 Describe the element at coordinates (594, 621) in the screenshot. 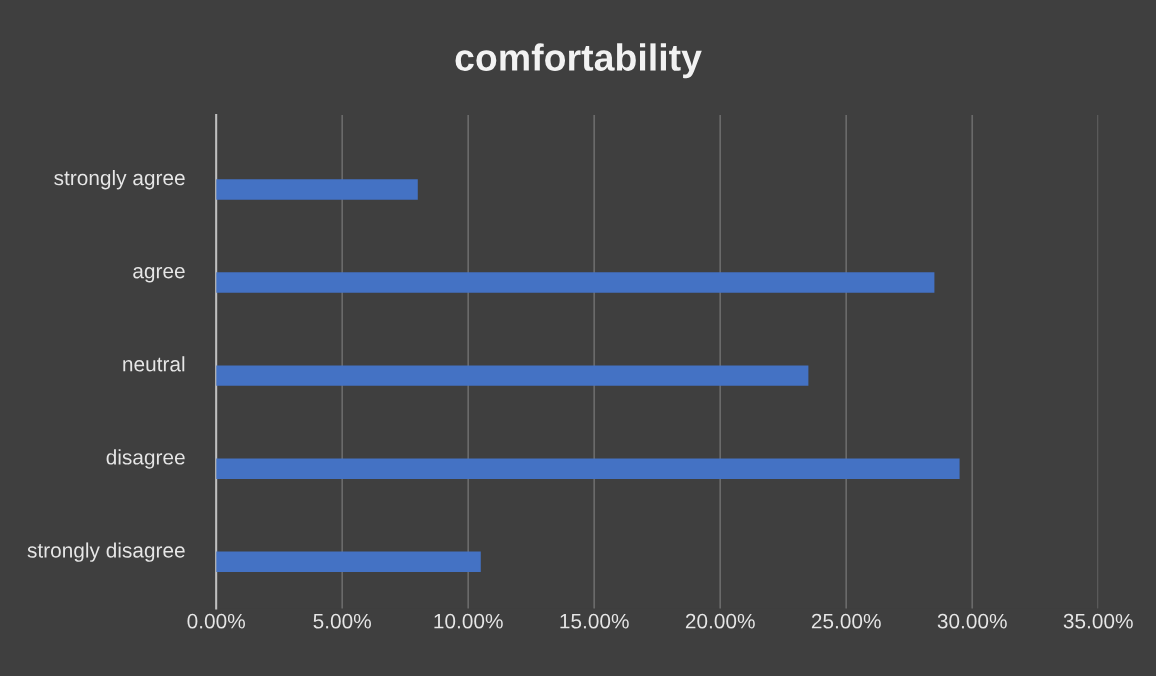

I see `x-tick-label: 15.00%` at that location.